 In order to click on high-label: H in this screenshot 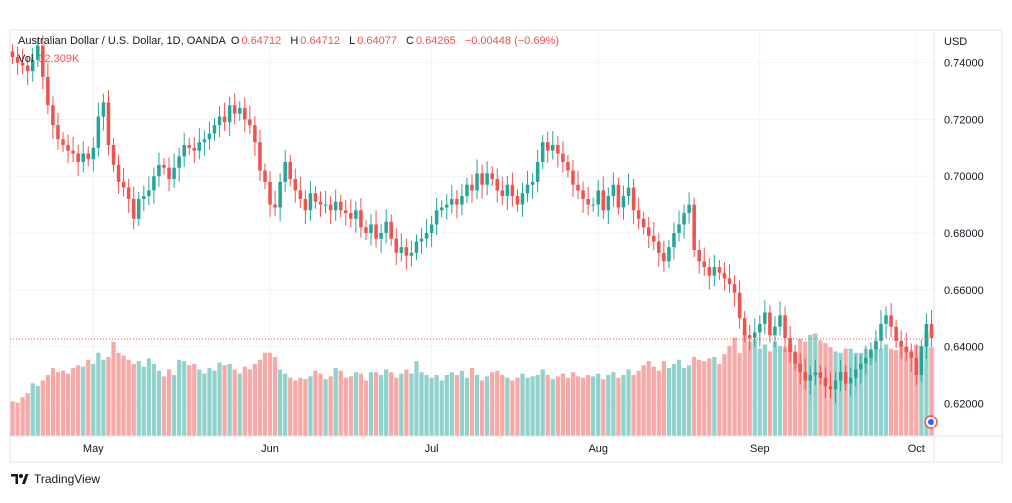, I will do `click(294, 41)`.